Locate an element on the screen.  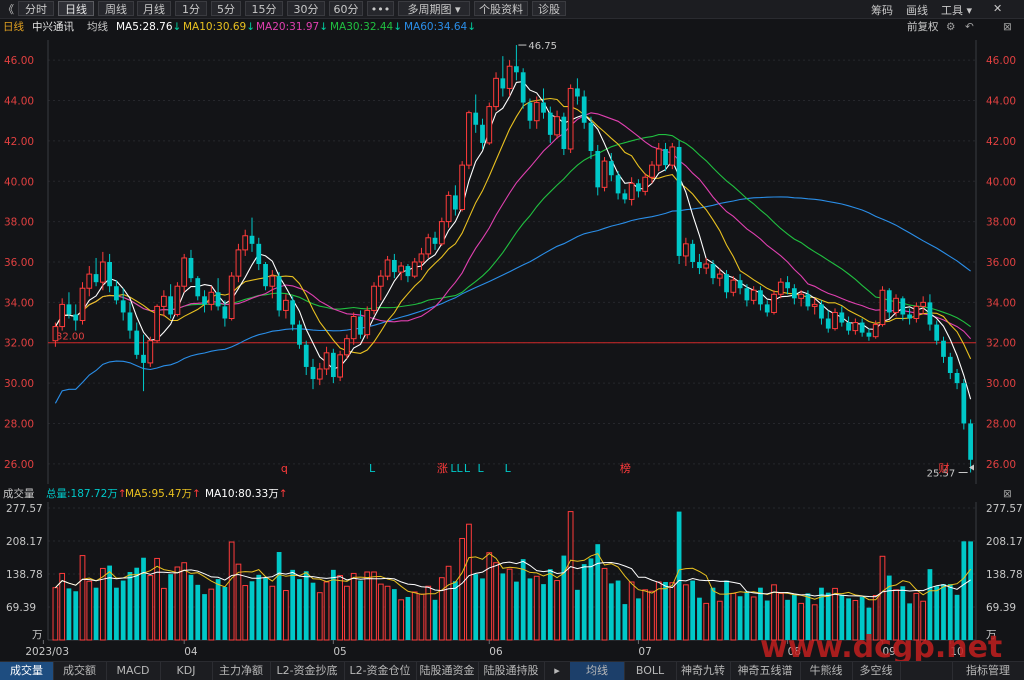
close-icon: ✕ is located at coordinates (998, 8).